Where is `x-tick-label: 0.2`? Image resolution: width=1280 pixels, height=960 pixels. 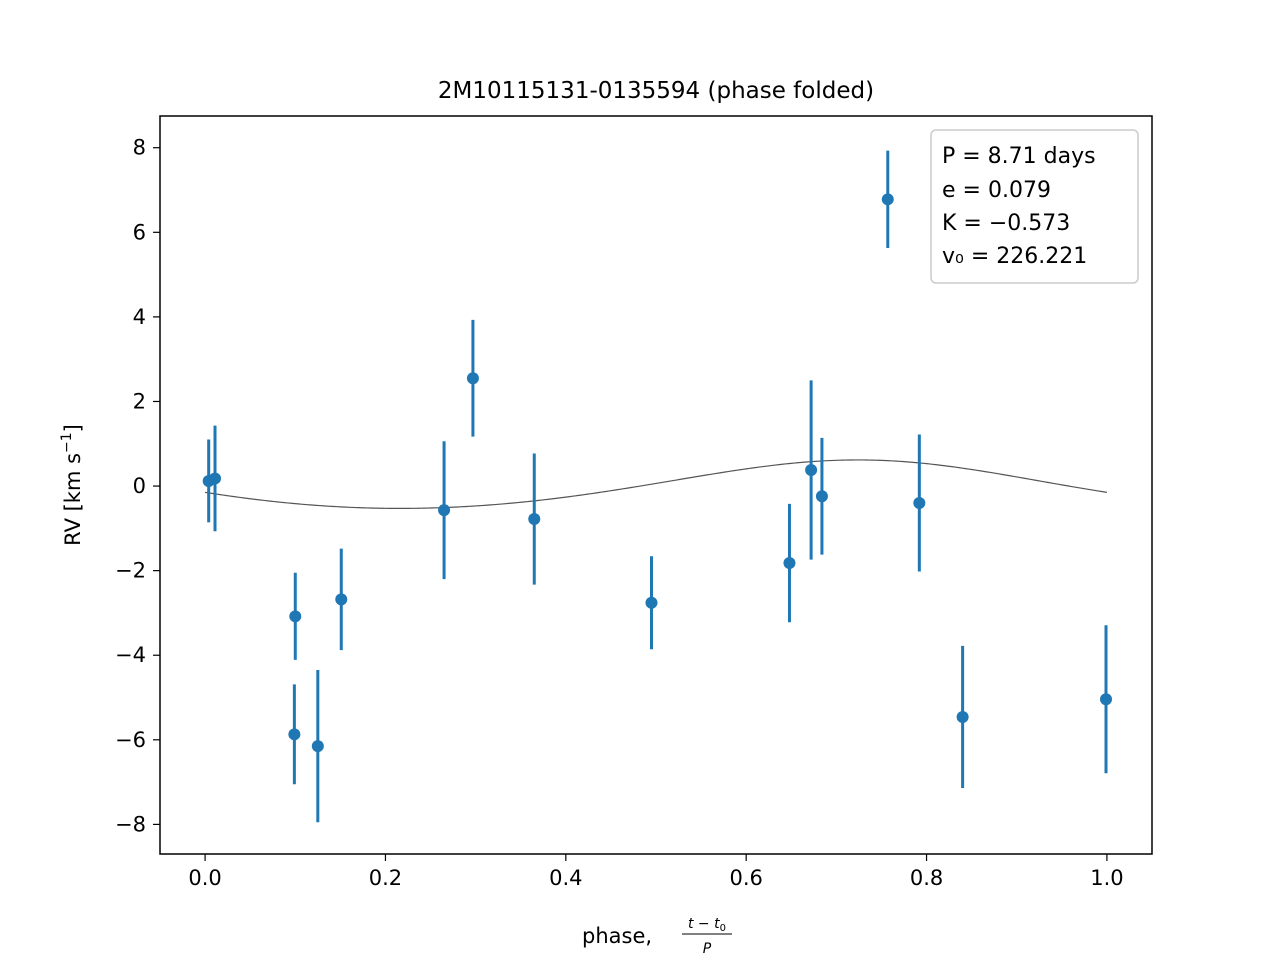
x-tick-label: 0.2 is located at coordinates (385, 878).